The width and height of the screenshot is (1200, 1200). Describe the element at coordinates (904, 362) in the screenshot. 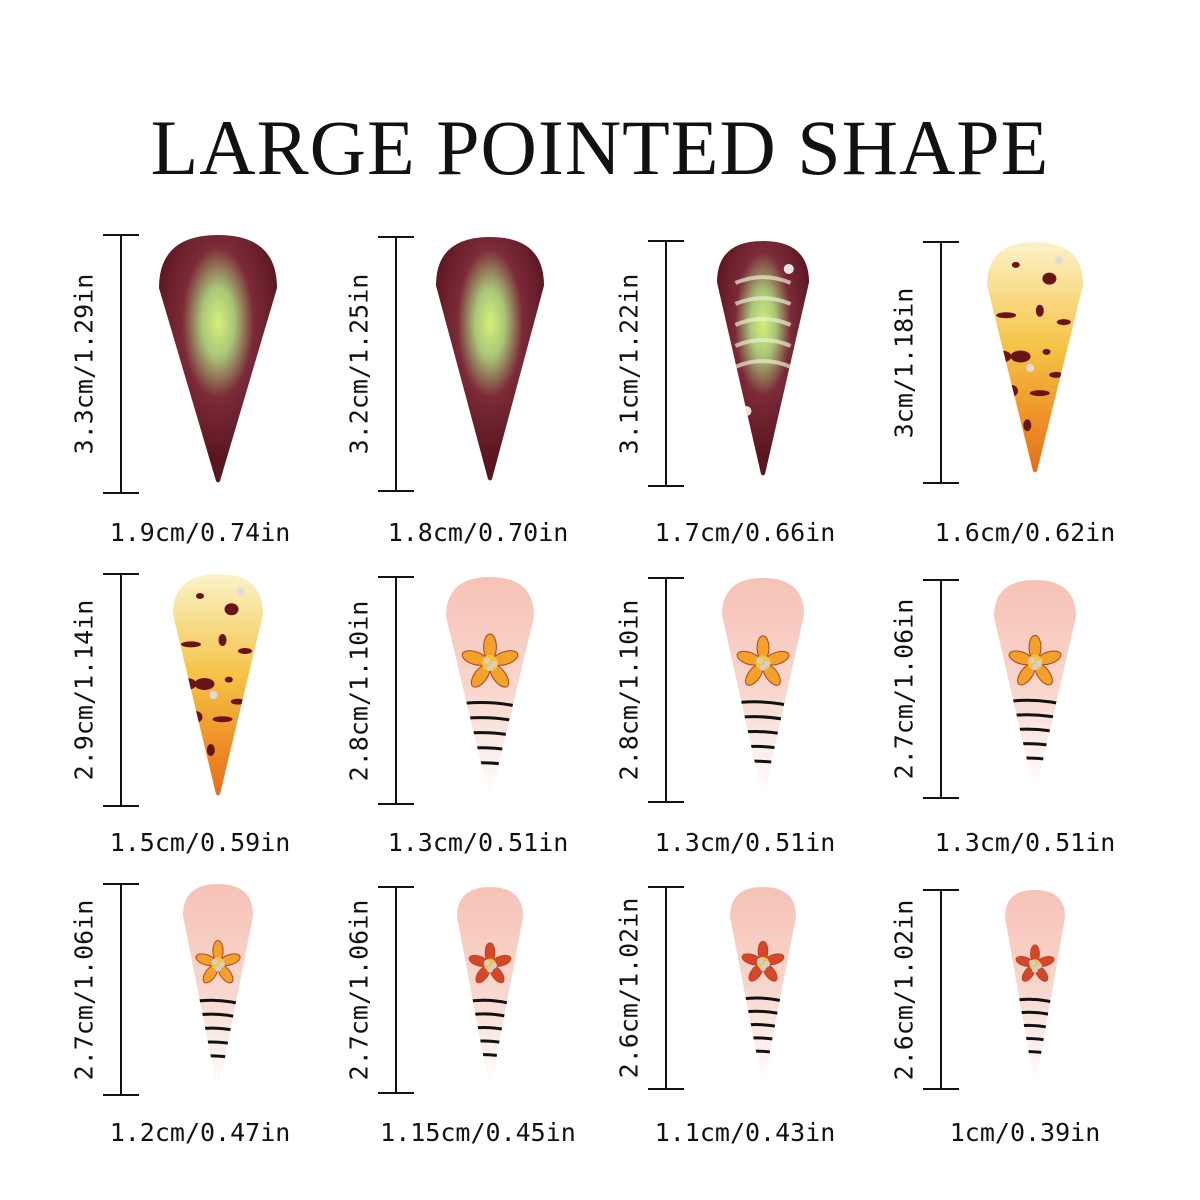

I see `nail-length-label: 3cm/1.18in` at that location.